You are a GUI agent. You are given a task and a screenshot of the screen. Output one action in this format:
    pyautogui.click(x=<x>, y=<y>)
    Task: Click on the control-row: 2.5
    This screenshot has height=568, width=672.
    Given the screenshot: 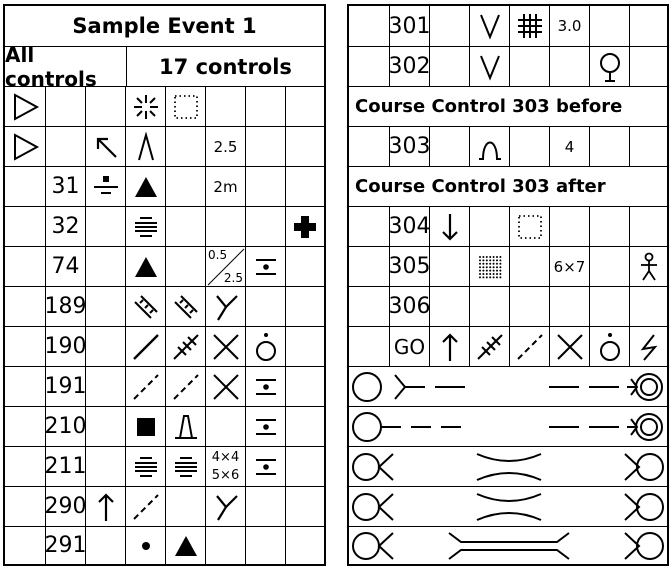 What is the action you would take?
    pyautogui.click(x=164, y=146)
    